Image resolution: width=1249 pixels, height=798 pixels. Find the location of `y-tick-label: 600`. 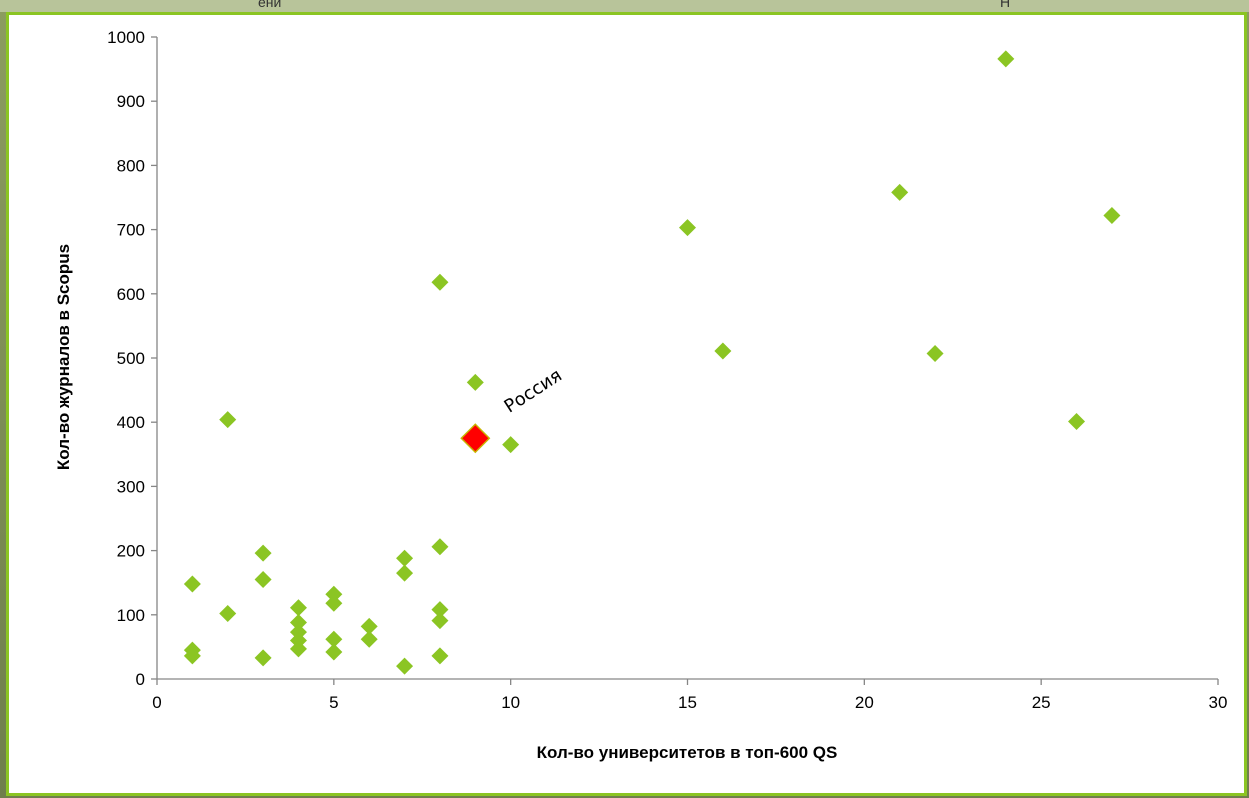

y-tick-label: 600 is located at coordinates (131, 294).